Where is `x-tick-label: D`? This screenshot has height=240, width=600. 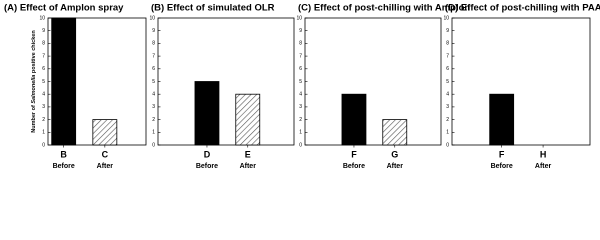
x-tick-label: D is located at coordinates (207, 154).